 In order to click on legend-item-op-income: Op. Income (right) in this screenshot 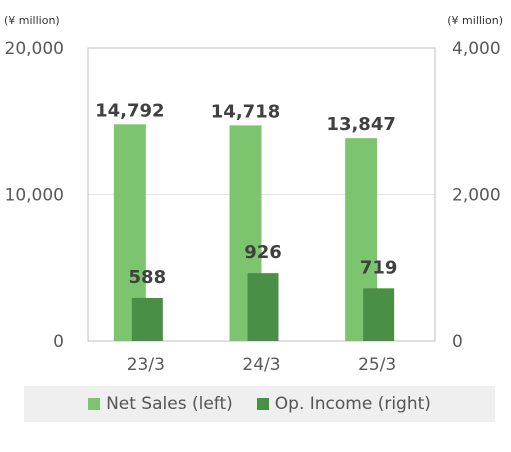, I will do `click(343, 404)`.